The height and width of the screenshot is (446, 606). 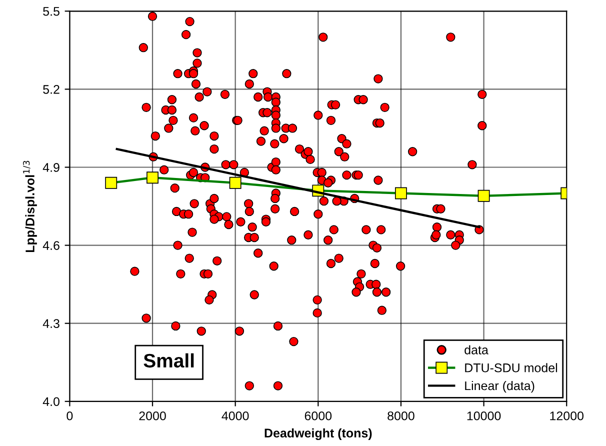 I want to click on x-tick-label: 6000, so click(x=318, y=415).